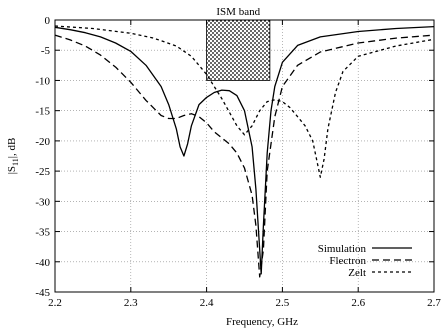  Describe the element at coordinates (238, 12) in the screenshot. I see `ism-band-label: ISM band` at that location.